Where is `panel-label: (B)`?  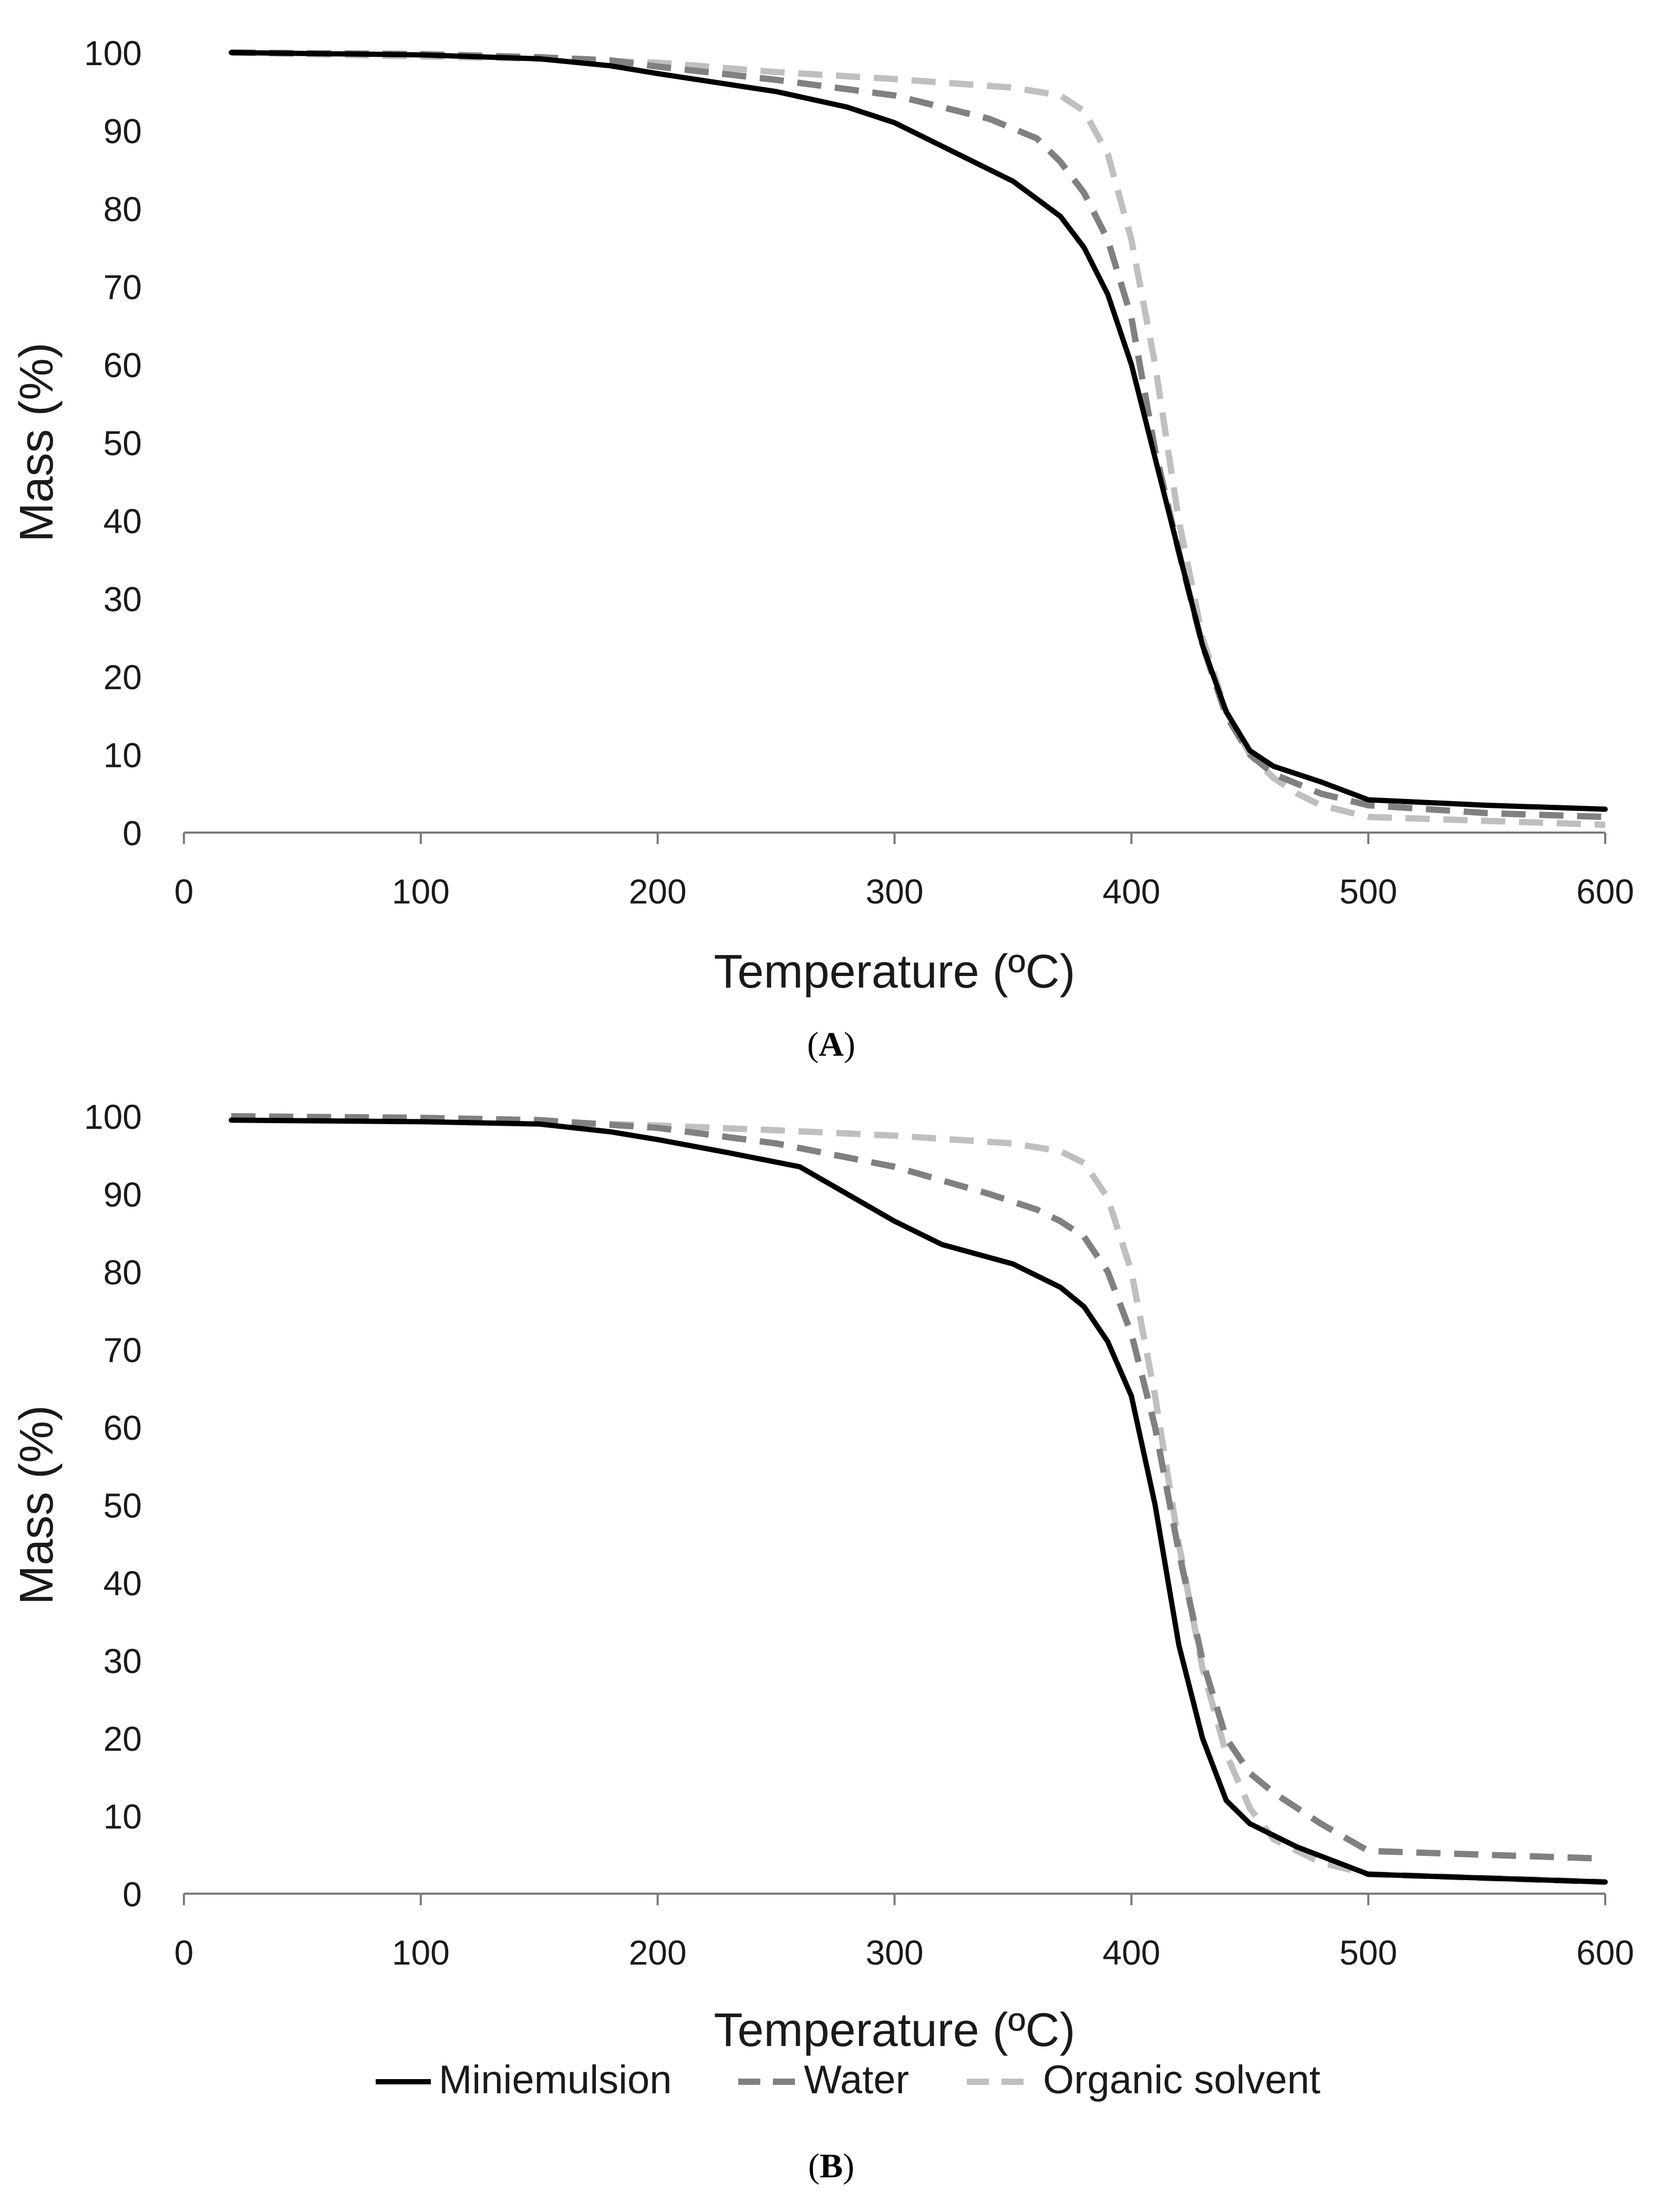 panel-label: (B) is located at coordinates (831, 2166).